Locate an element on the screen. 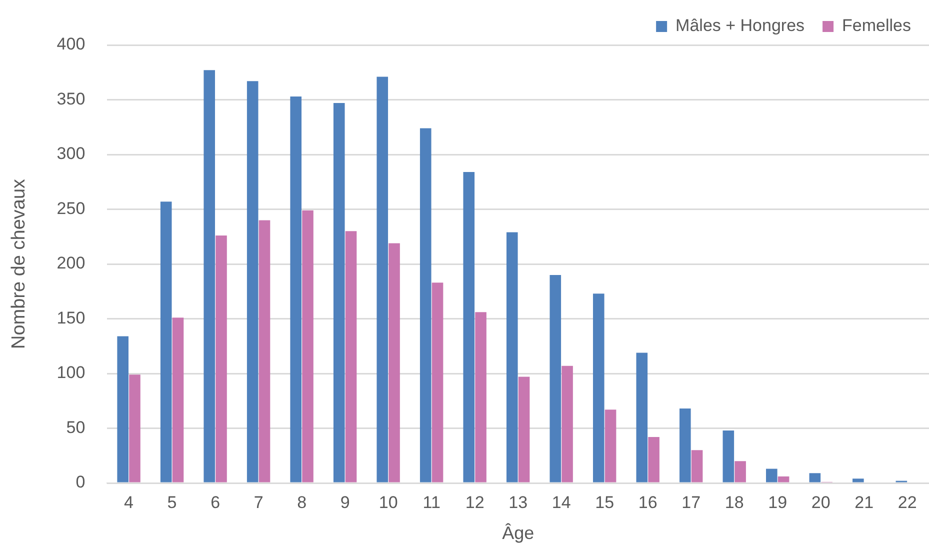 The height and width of the screenshot is (549, 929). y-tick-label: 250 is located at coordinates (71, 208).